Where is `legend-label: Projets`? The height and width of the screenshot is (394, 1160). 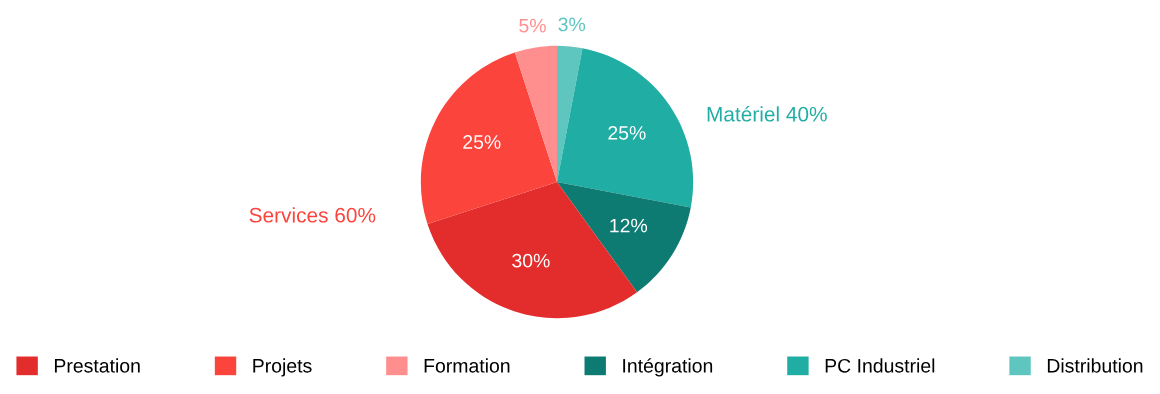
legend-label: Projets is located at coordinates (282, 367).